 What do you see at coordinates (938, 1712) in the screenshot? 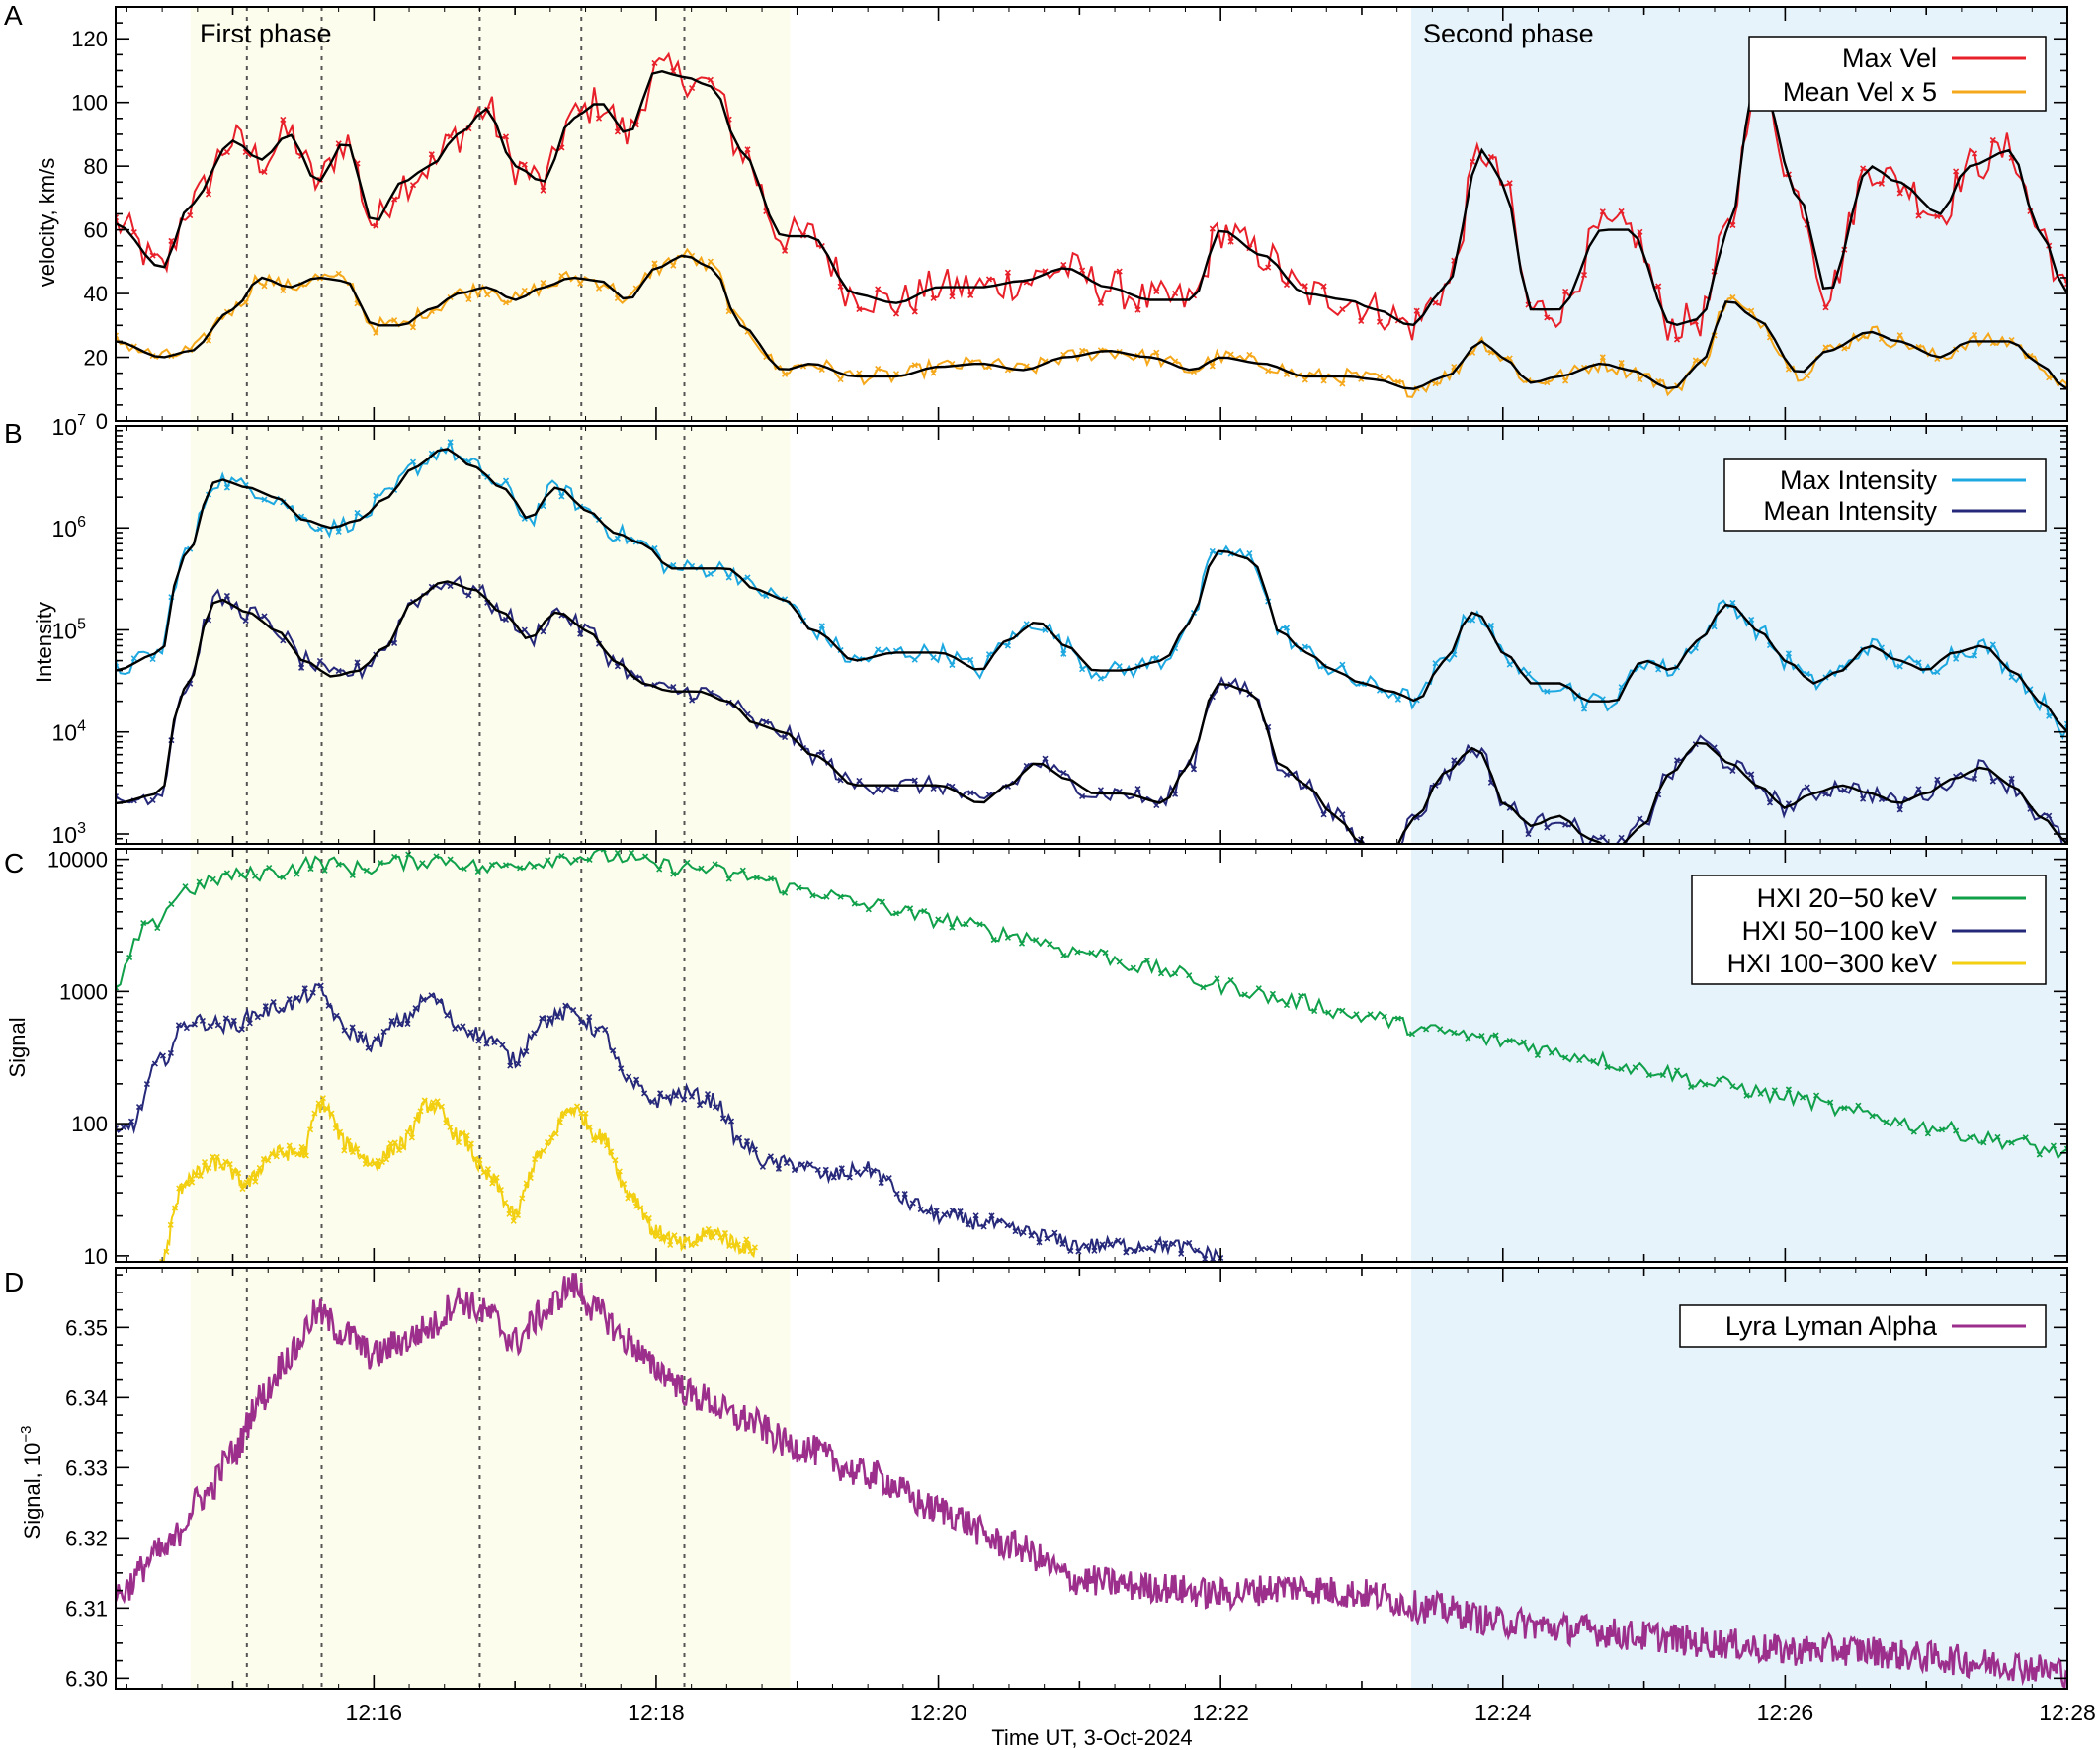
I see `x-tick-label: 12:20` at bounding box center [938, 1712].